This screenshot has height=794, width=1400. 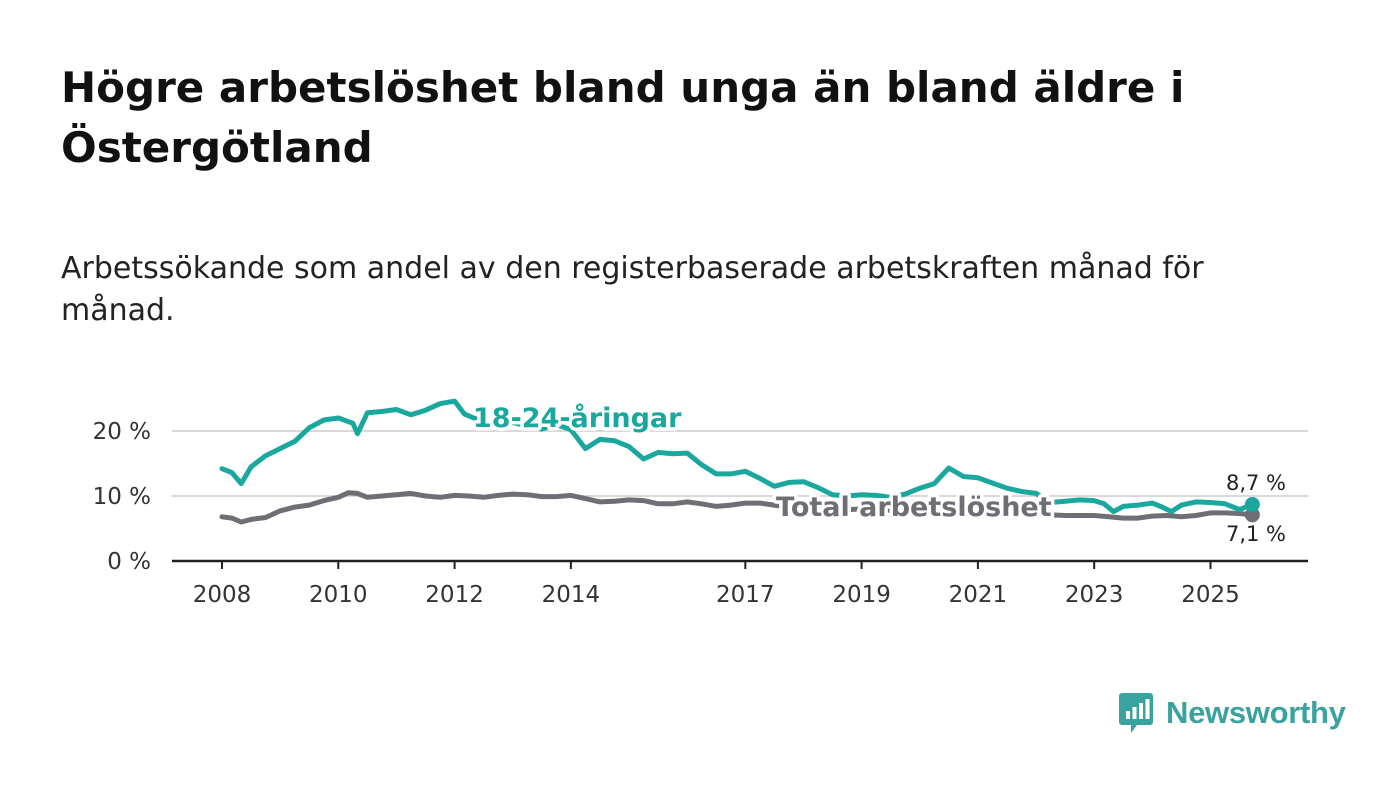 What do you see at coordinates (338, 595) in the screenshot?
I see `x-tick-label: 2010` at bounding box center [338, 595].